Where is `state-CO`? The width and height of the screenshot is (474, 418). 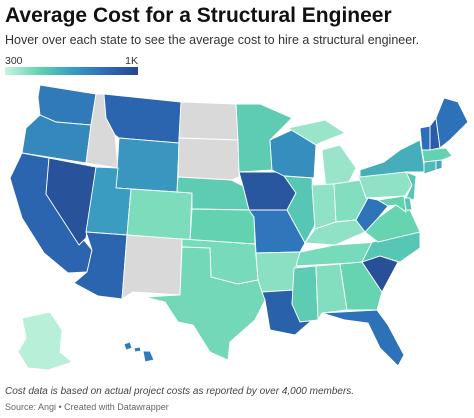
state-CO is located at coordinates (159, 214).